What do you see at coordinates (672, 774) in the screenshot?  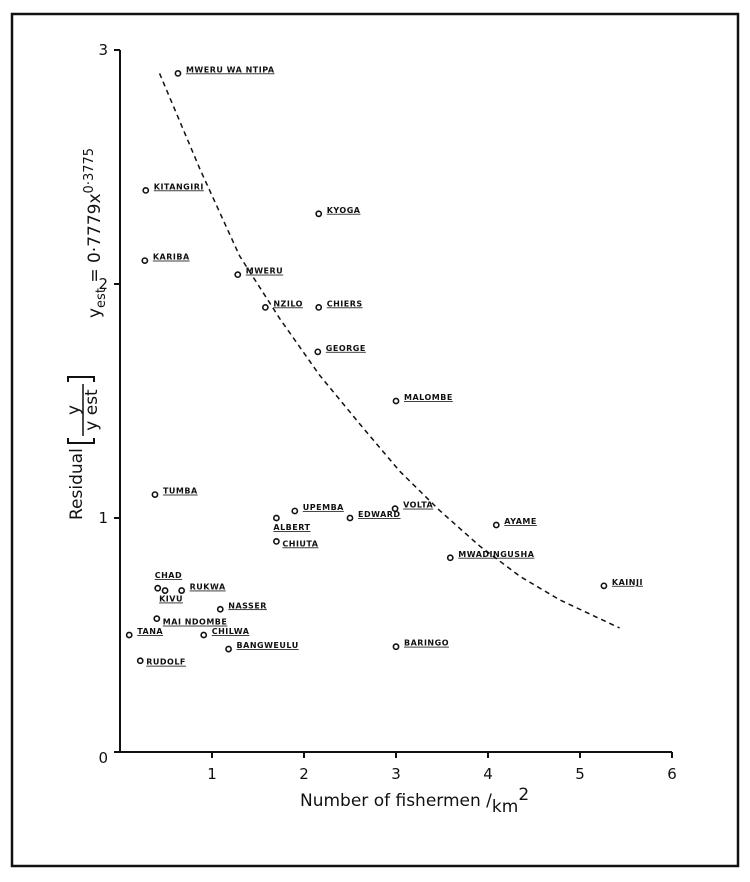 I see `x-tick-label: 6` at bounding box center [672, 774].